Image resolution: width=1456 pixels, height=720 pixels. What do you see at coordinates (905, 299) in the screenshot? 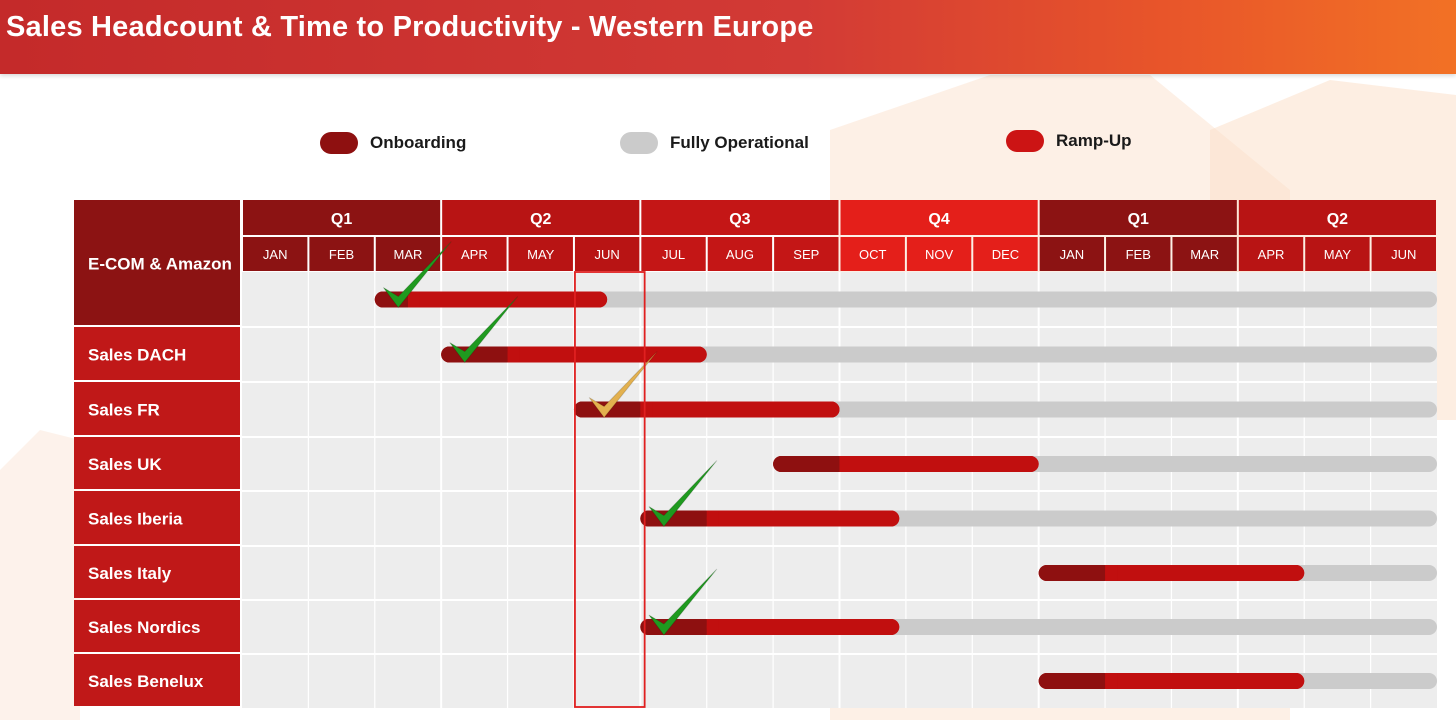
I see `operational-bar` at bounding box center [905, 299].